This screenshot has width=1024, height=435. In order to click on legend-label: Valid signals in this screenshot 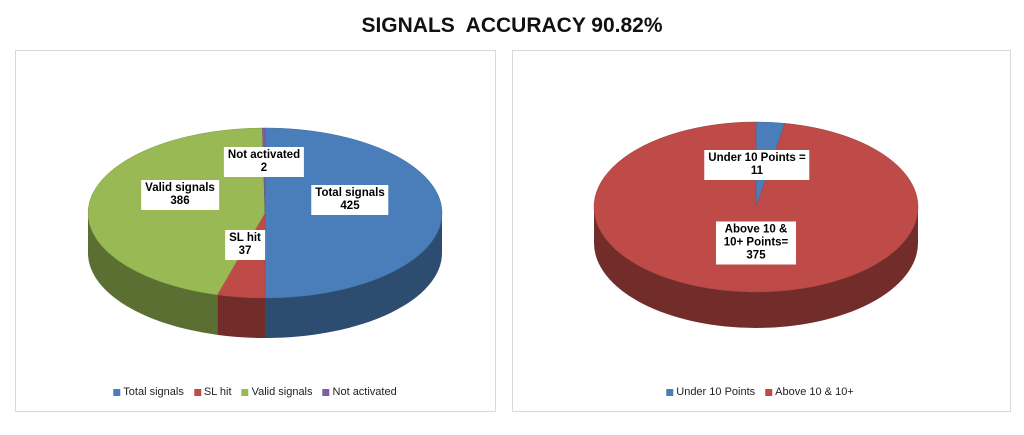, I will do `click(282, 392)`.